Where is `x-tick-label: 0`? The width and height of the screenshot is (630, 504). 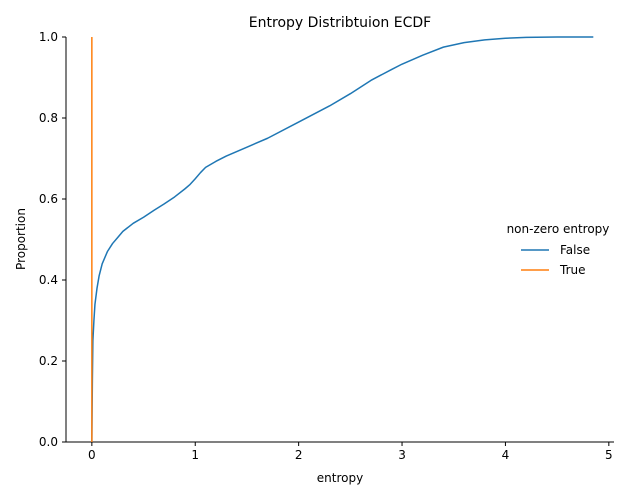
x-tick-label: 0 is located at coordinates (92, 455).